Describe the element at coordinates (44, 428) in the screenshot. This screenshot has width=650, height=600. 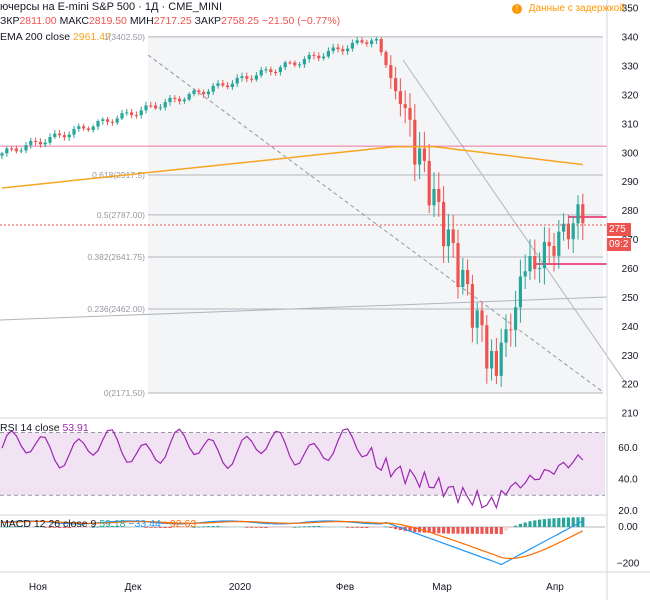
I see `rsi-legend: RSI 14 close 53.91` at that location.